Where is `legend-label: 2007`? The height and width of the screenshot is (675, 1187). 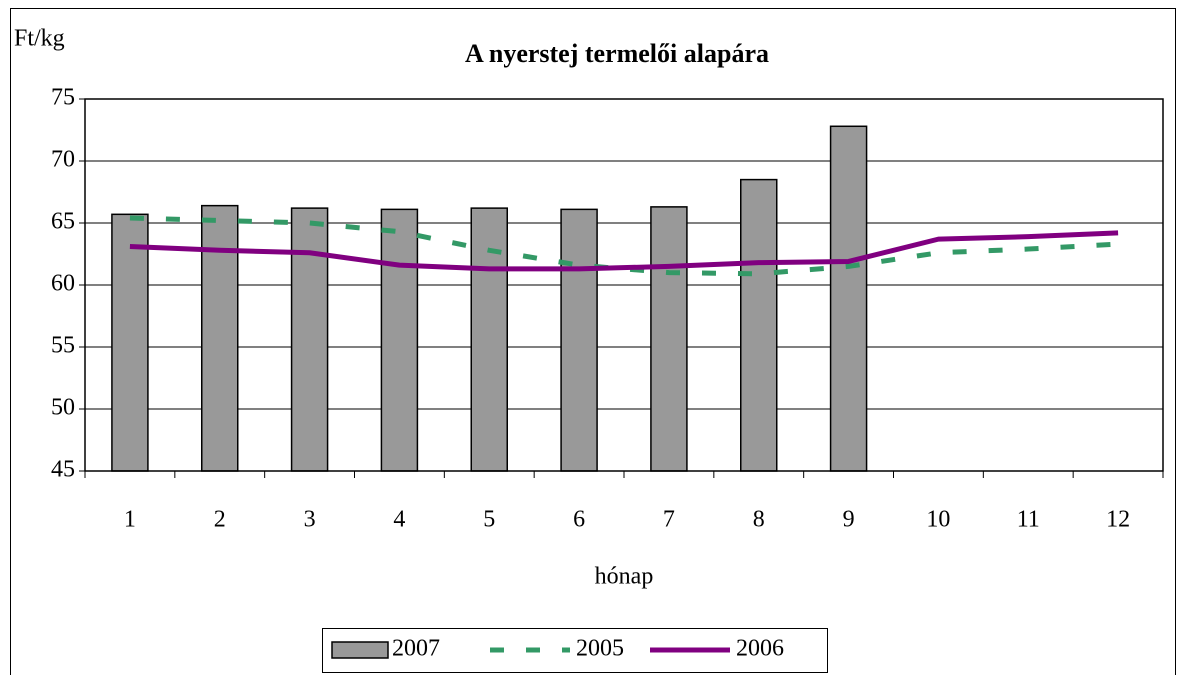 legend-label: 2007 is located at coordinates (416, 649).